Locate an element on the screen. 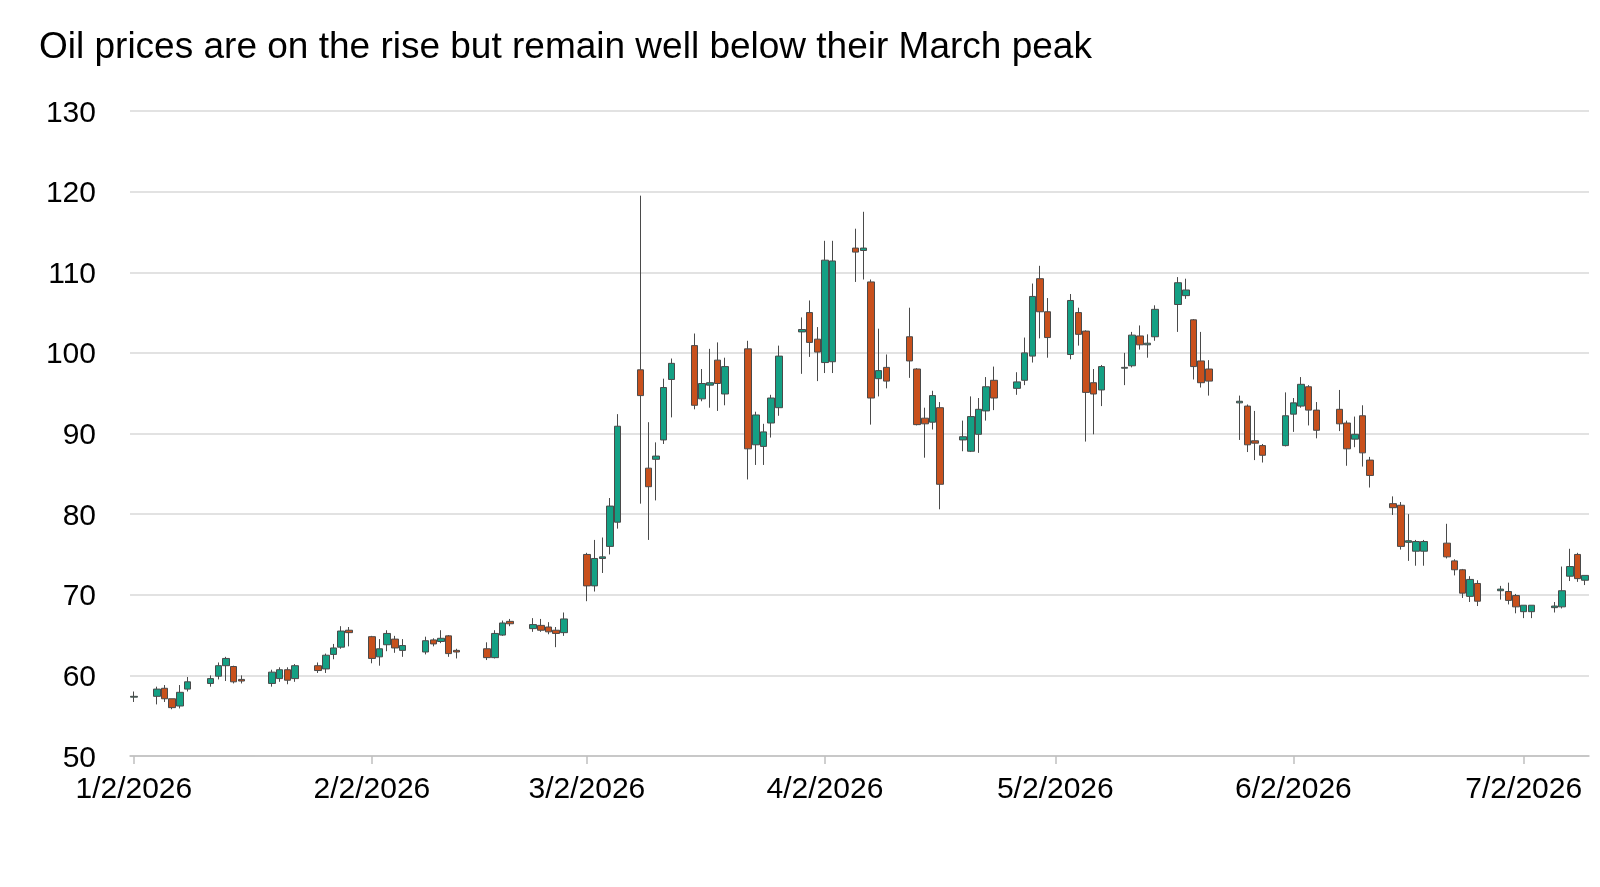 The height and width of the screenshot is (887, 1600). y-tick-label: 100 is located at coordinates (70, 353).